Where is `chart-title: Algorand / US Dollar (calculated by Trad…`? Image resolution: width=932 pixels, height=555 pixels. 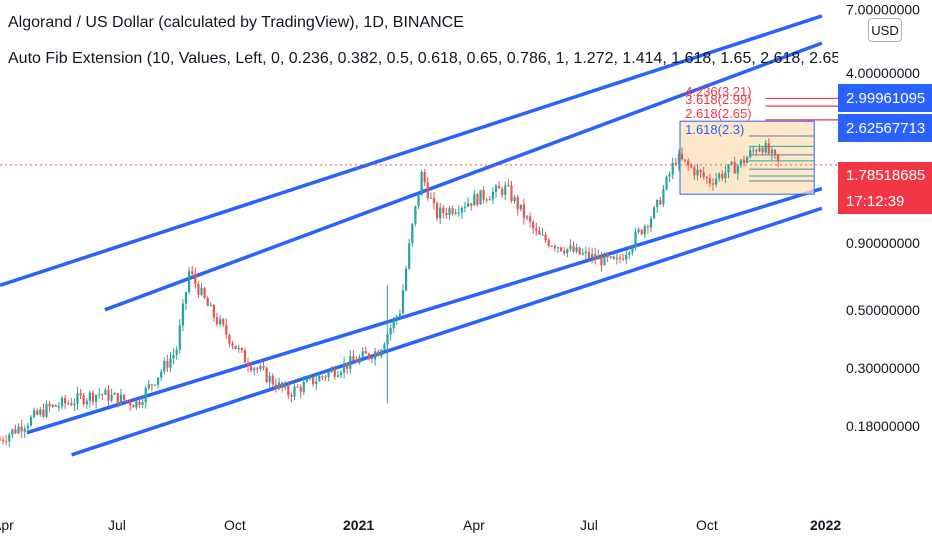 chart-title: Algorand / US Dollar (calculated by Trad… is located at coordinates (236, 22).